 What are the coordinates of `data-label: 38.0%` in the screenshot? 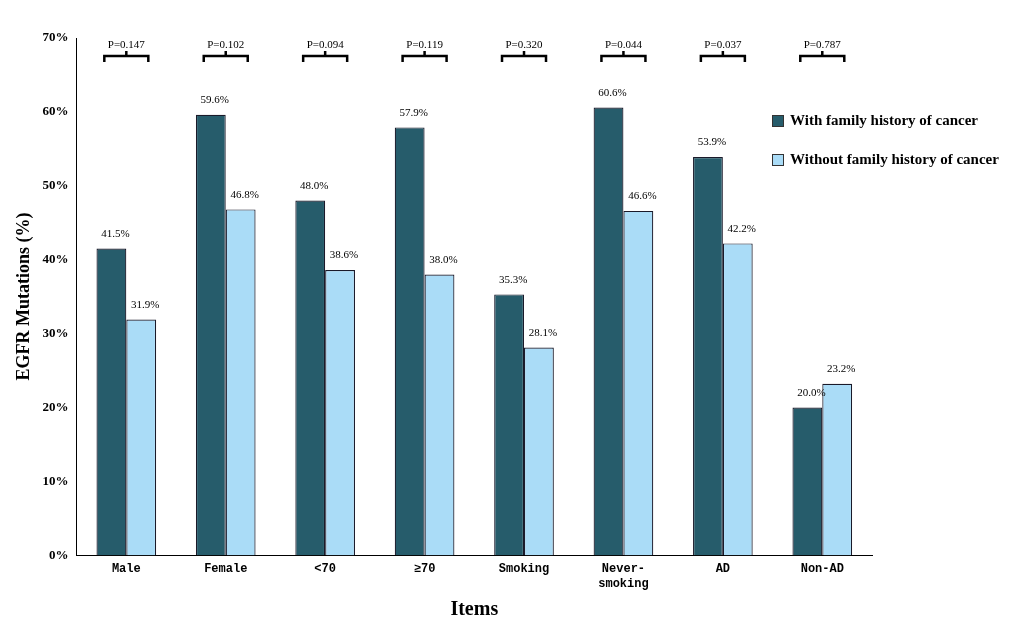 It's located at (443, 258).